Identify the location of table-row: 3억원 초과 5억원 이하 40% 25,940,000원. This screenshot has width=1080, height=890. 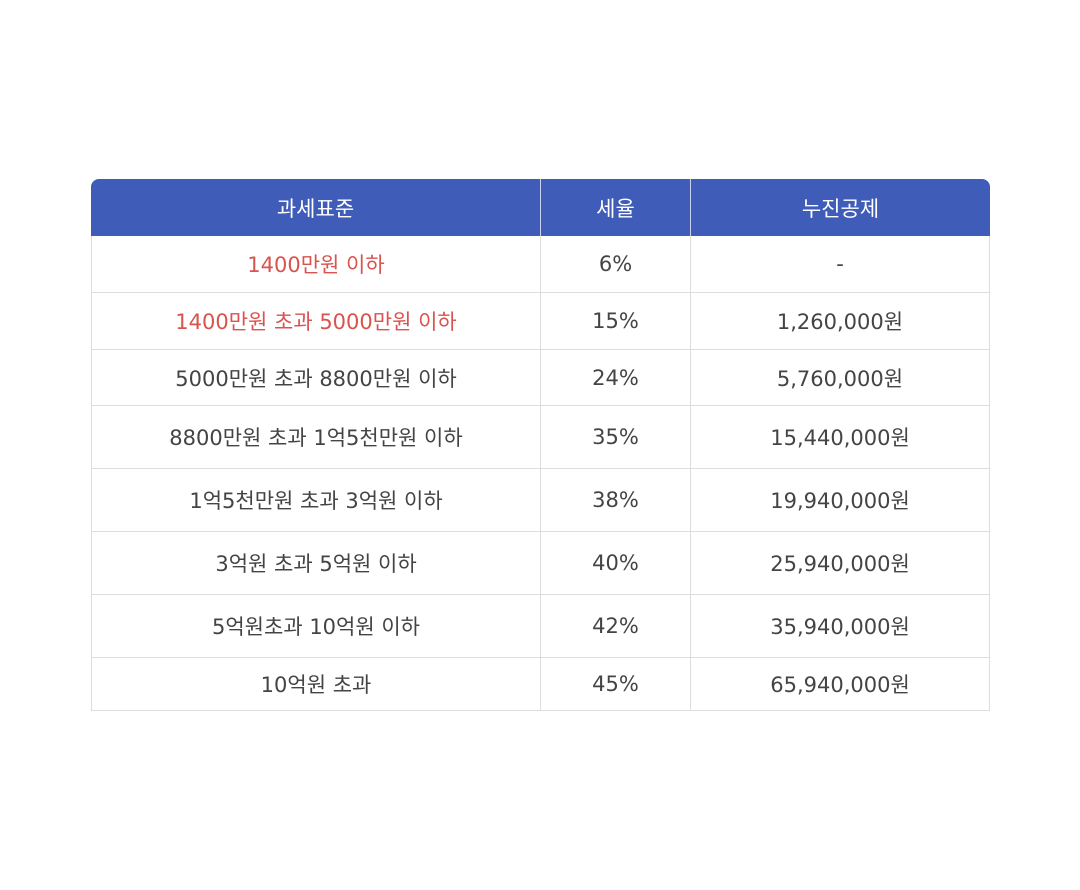
(540, 563).